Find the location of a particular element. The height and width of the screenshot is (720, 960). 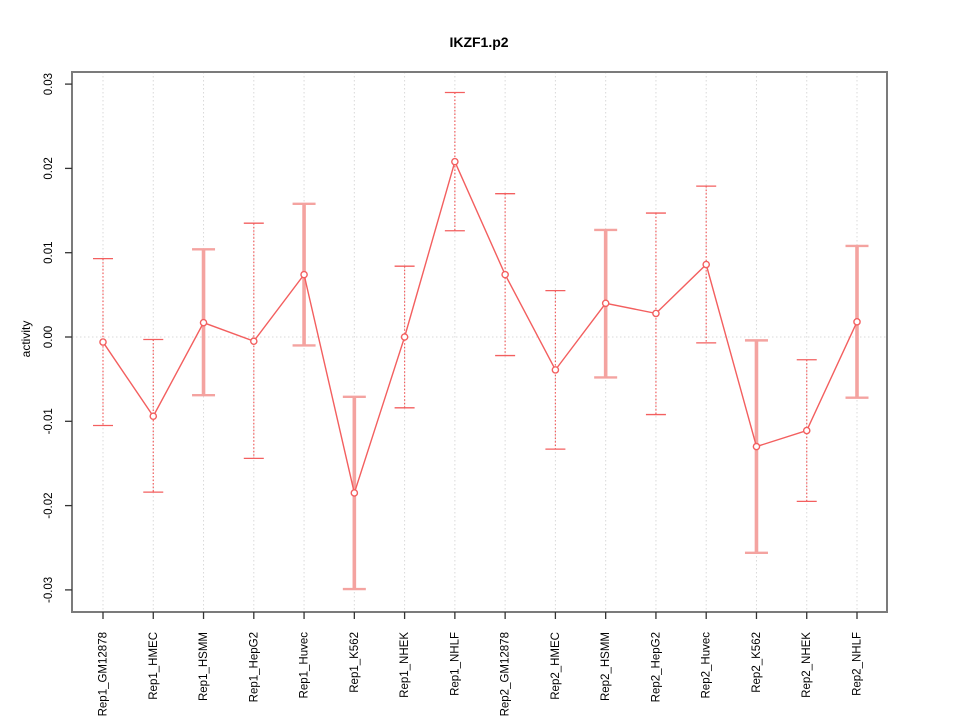

x-tick-label: Rep2_HSMM is located at coordinates (606, 666).